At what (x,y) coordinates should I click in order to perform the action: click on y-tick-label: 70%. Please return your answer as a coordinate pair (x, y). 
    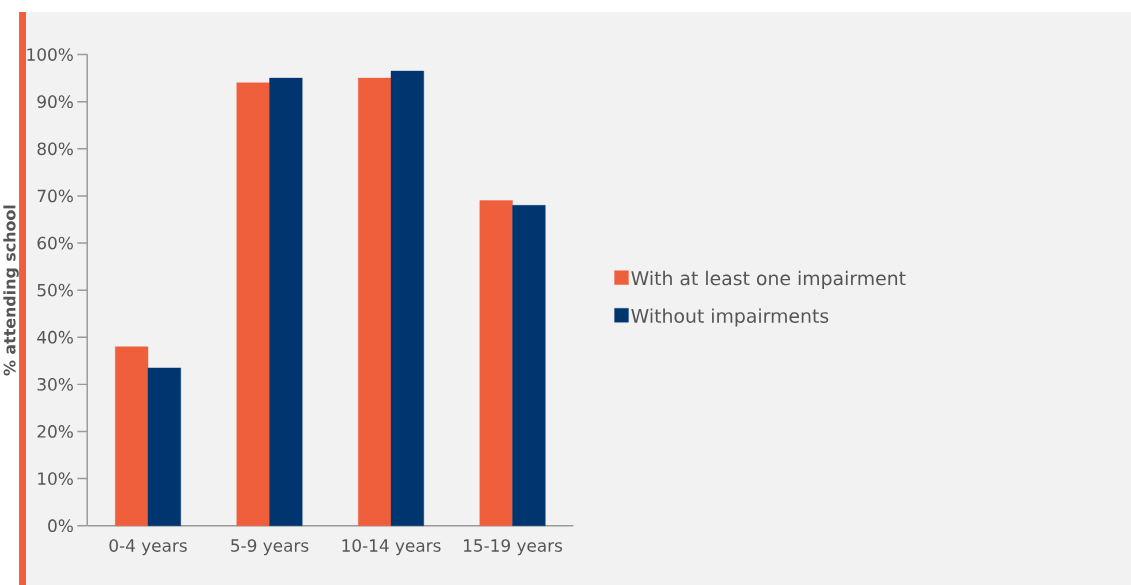
    Looking at the image, I should click on (55, 196).